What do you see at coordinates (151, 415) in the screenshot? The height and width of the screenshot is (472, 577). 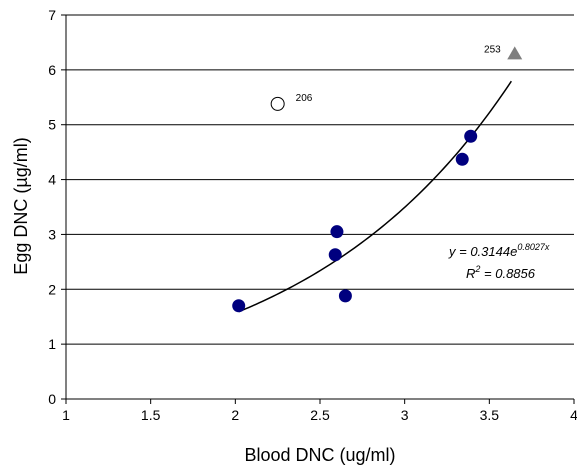 I see `x-tick-label-1.5: 1.5` at bounding box center [151, 415].